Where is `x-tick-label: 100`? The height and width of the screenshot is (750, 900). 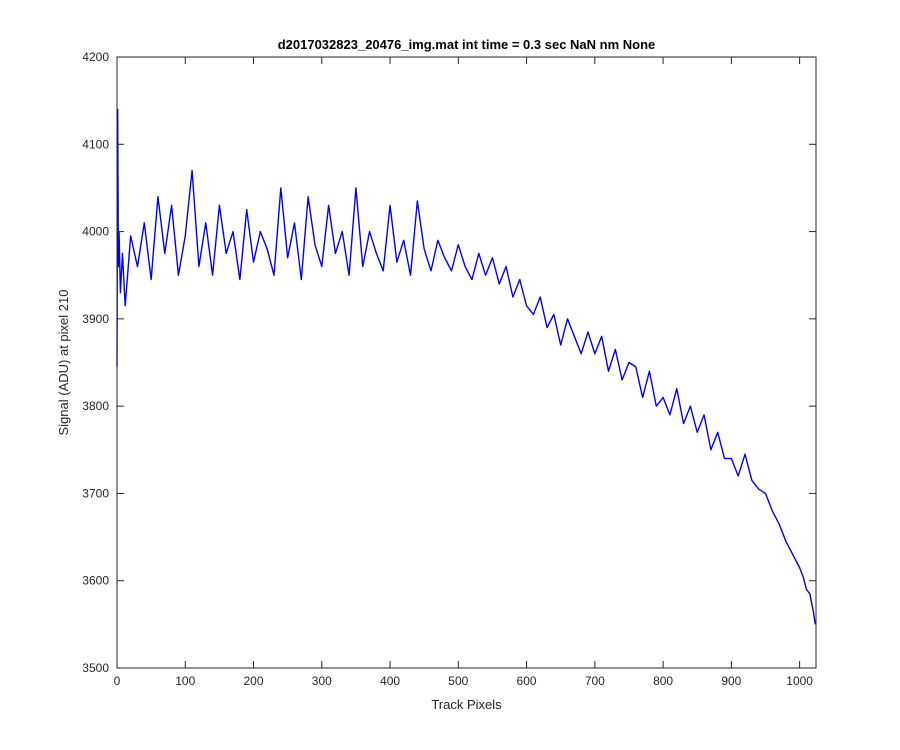 x-tick-label: 100 is located at coordinates (185, 681).